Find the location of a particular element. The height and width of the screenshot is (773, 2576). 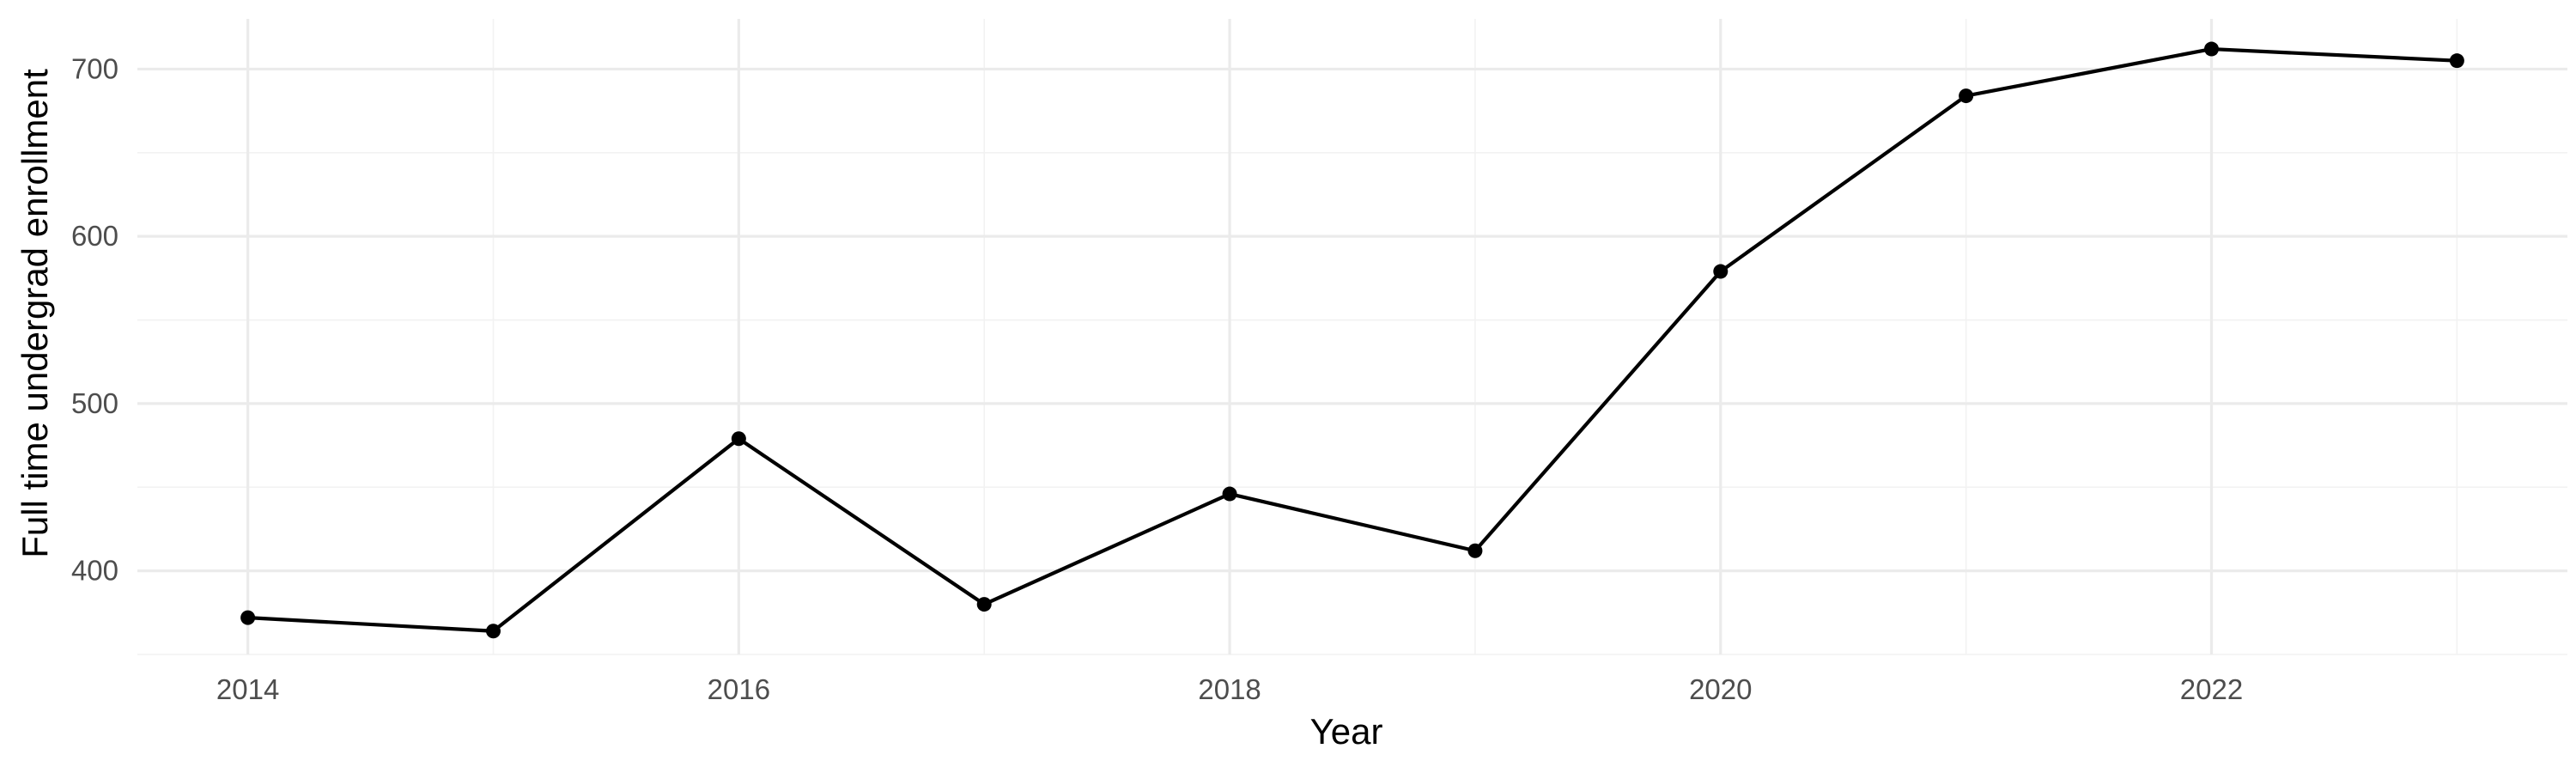

y-axis-ticks: 400 500 600 700 is located at coordinates (94, 319).